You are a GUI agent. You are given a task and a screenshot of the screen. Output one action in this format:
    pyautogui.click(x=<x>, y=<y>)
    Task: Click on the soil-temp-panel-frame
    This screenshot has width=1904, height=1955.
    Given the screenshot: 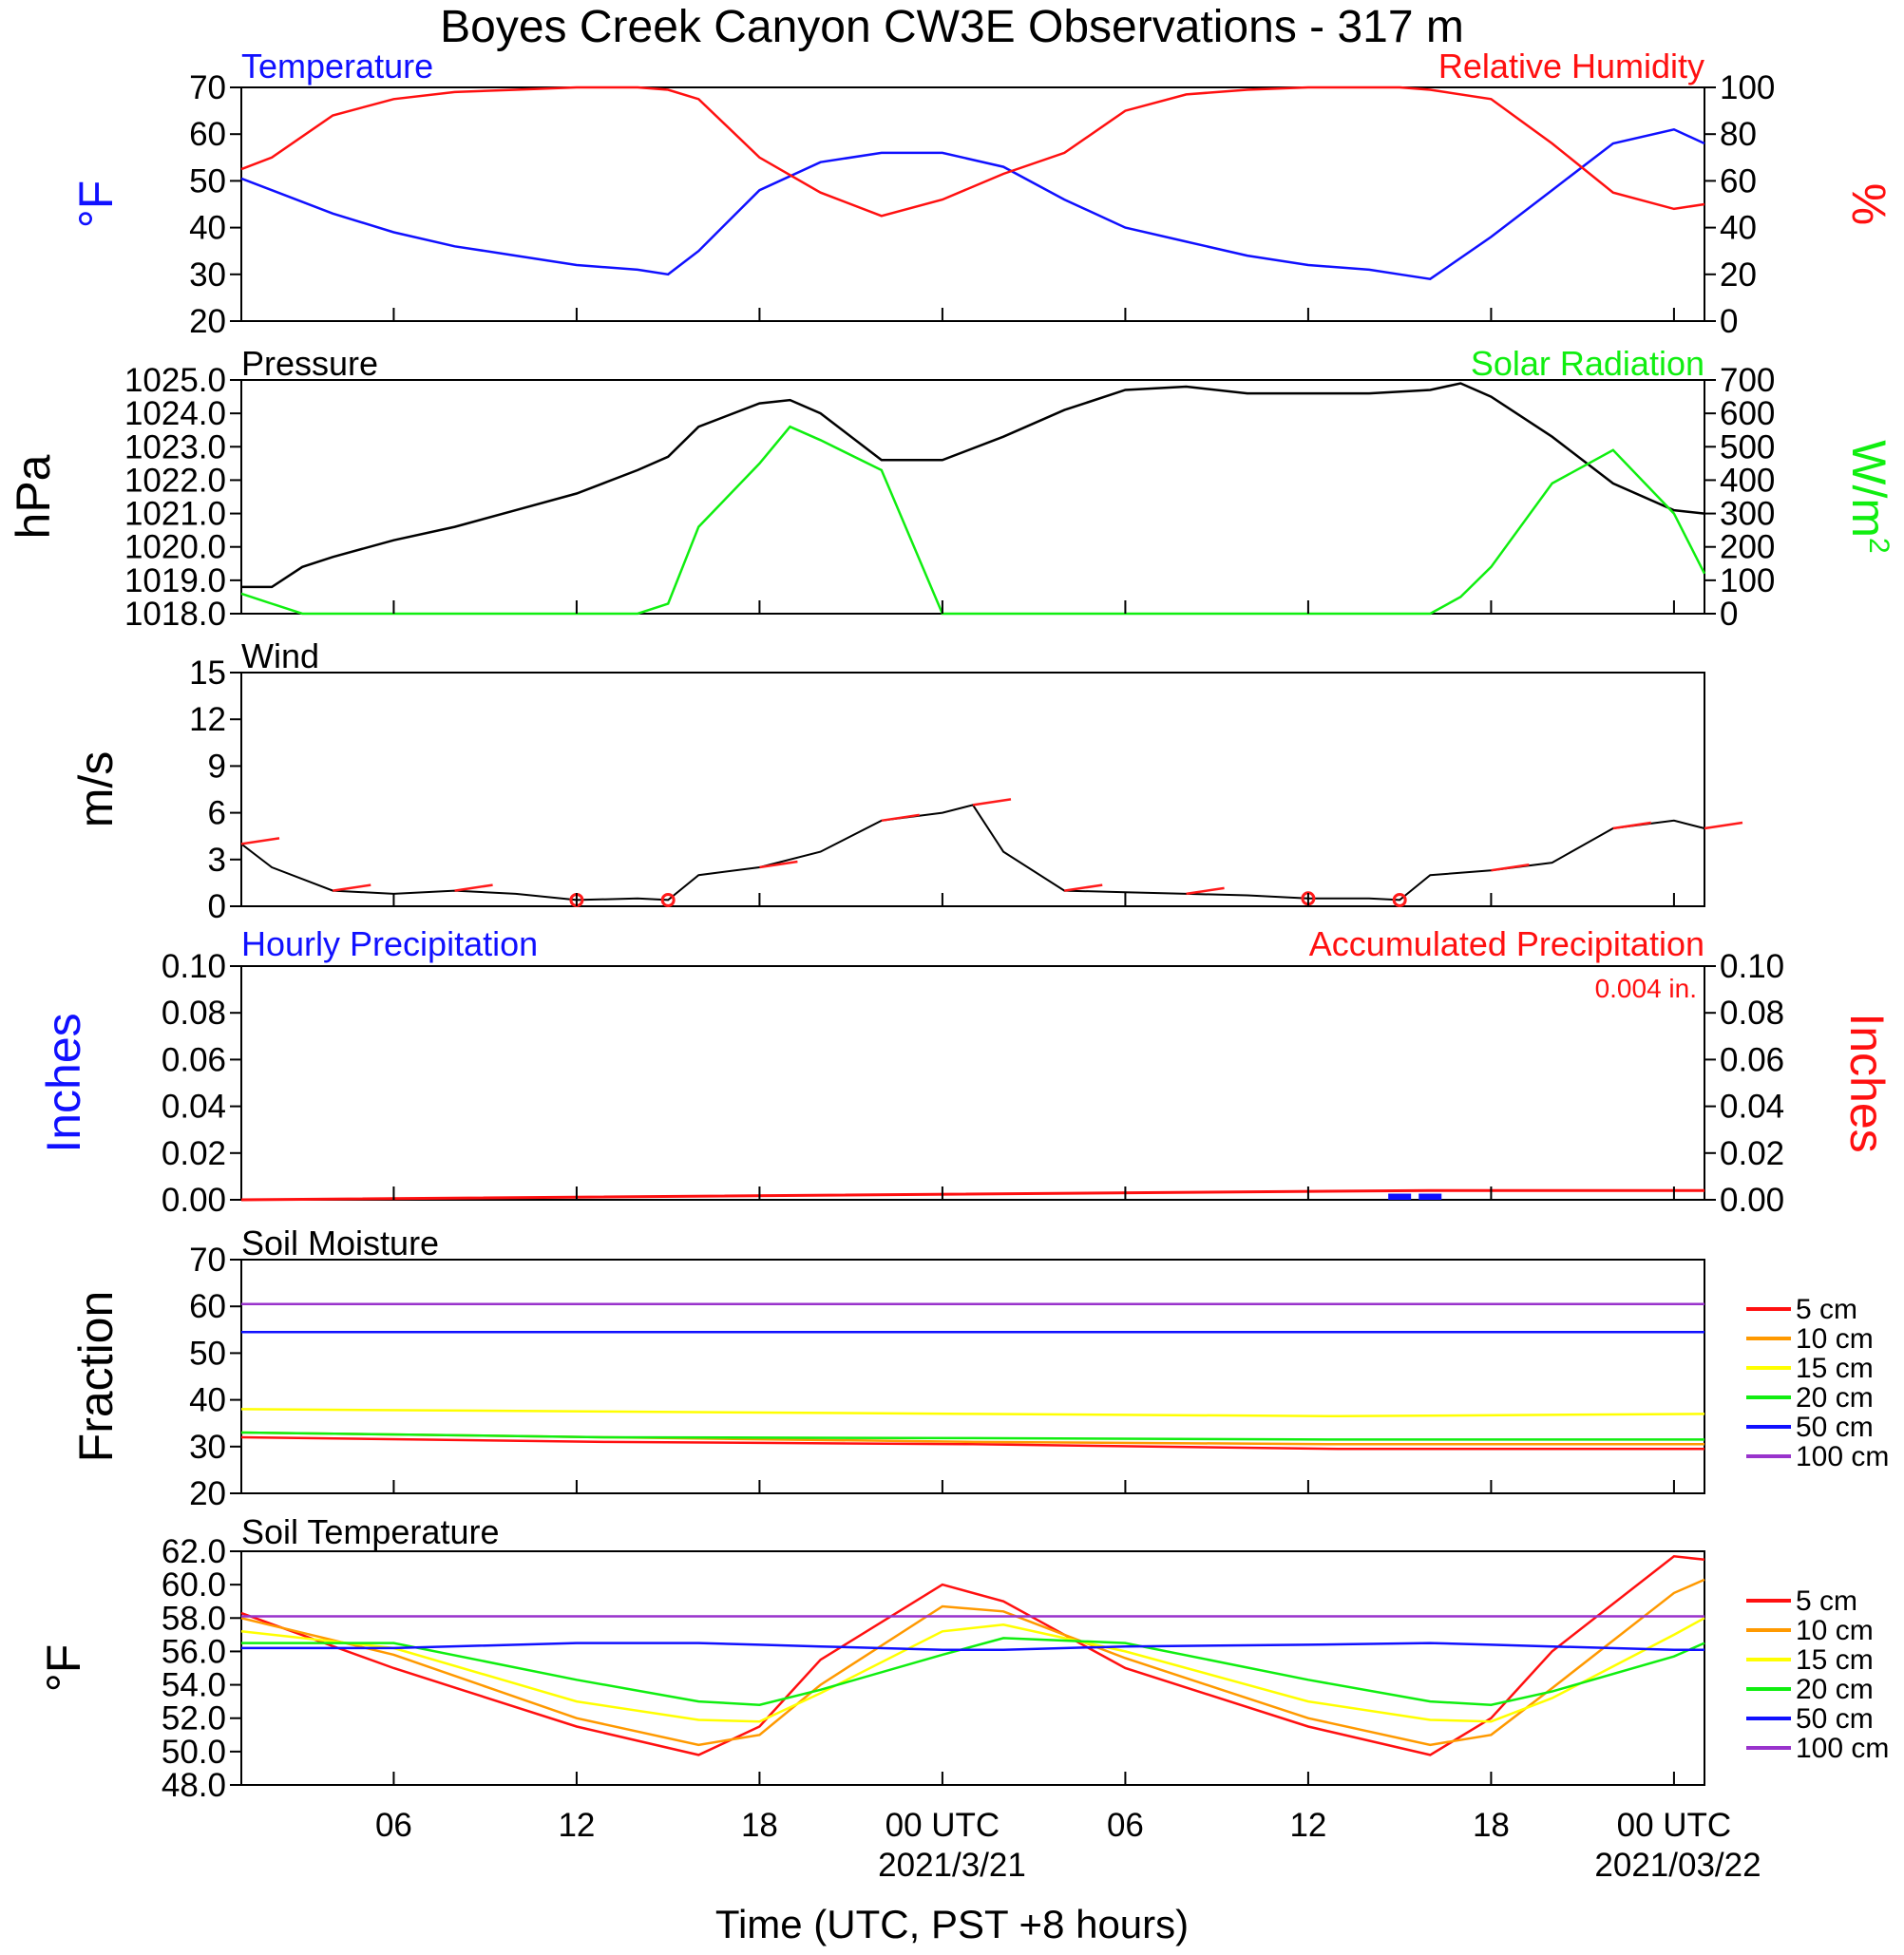 What is the action you would take?
    pyautogui.click(x=972, y=1668)
    